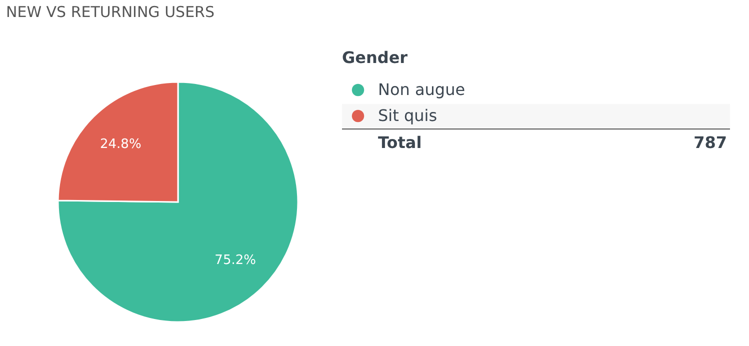 The image size is (749, 346). I want to click on data-label: 75.2%, so click(235, 260).